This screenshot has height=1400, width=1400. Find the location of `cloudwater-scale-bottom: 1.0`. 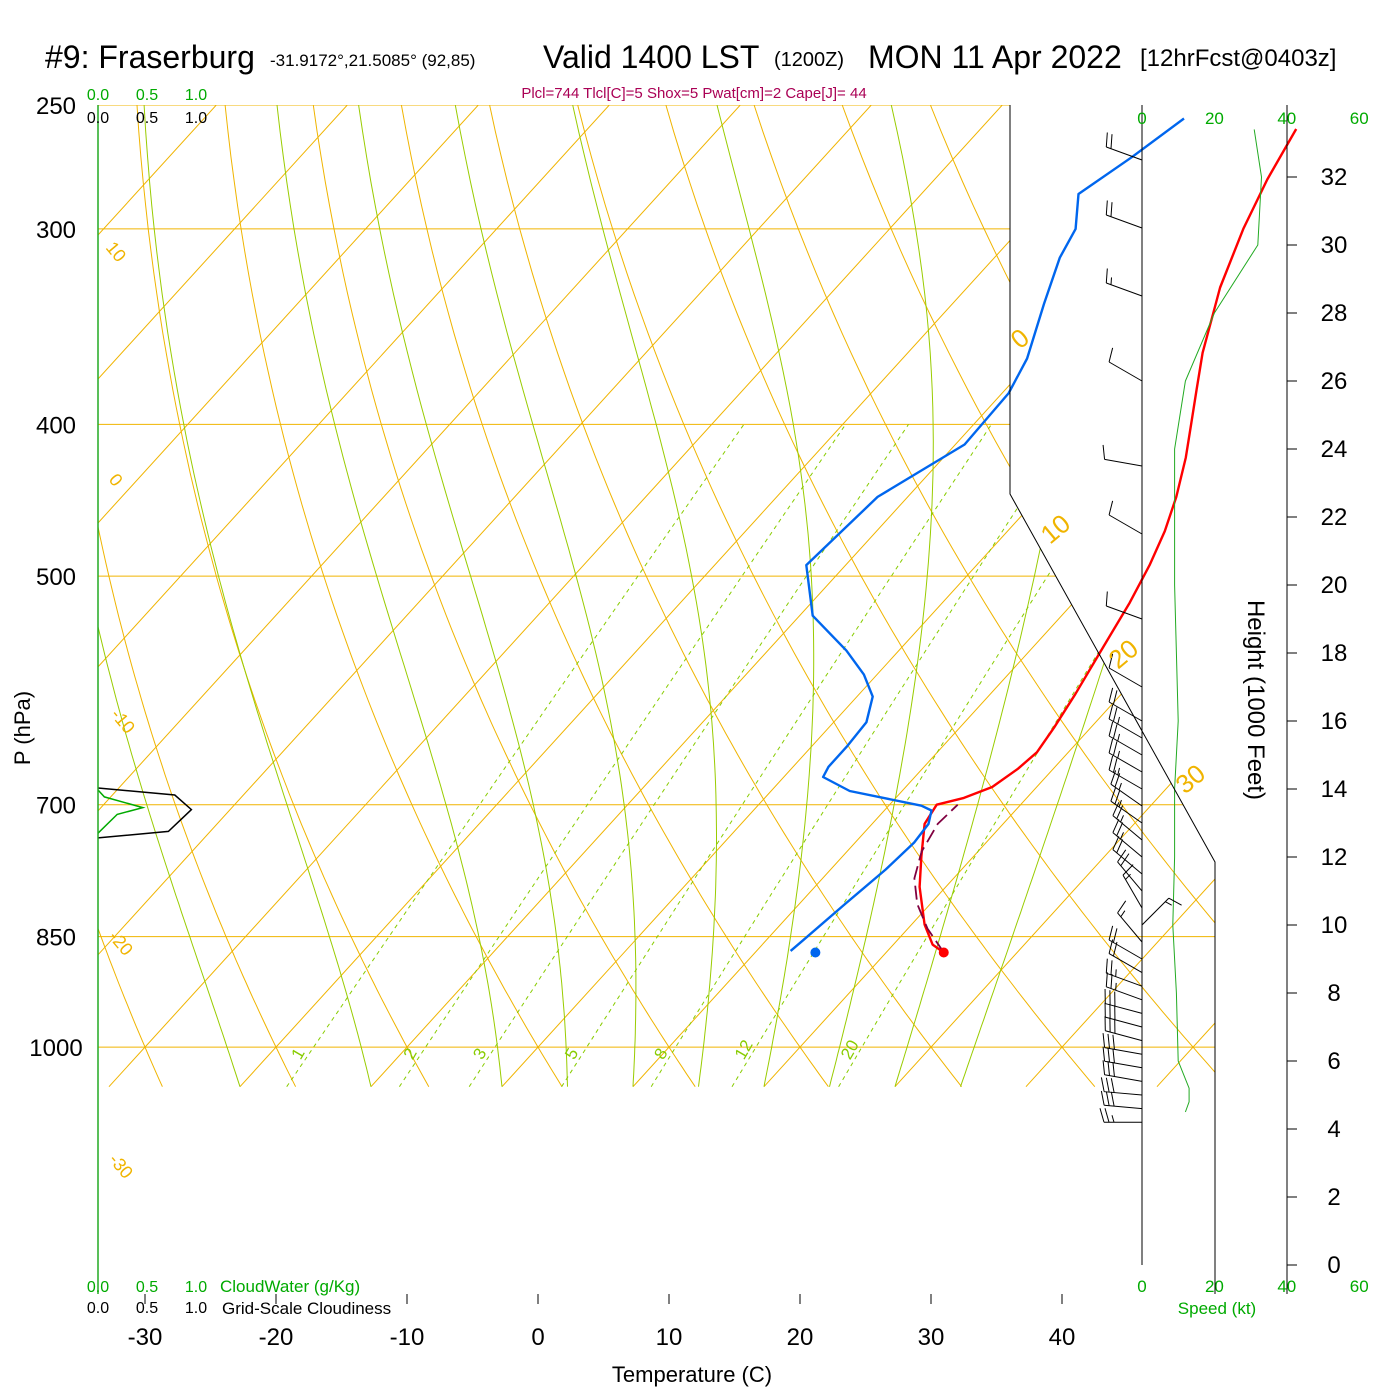

cloudwater-scale-bottom: 1.0 is located at coordinates (196, 1287).